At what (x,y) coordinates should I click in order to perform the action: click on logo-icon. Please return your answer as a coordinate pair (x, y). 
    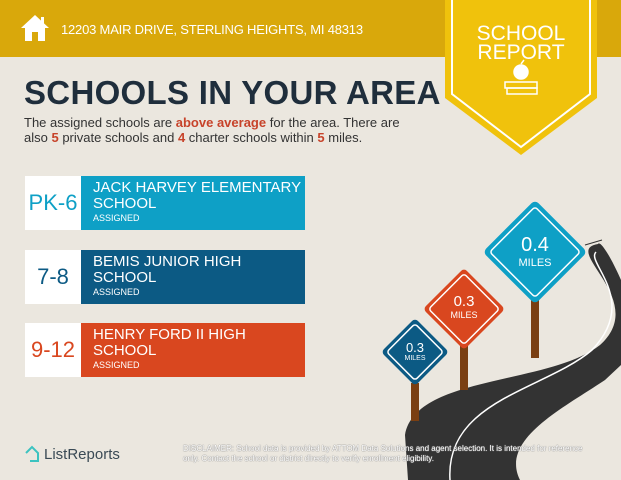
    Looking at the image, I should click on (32, 453).